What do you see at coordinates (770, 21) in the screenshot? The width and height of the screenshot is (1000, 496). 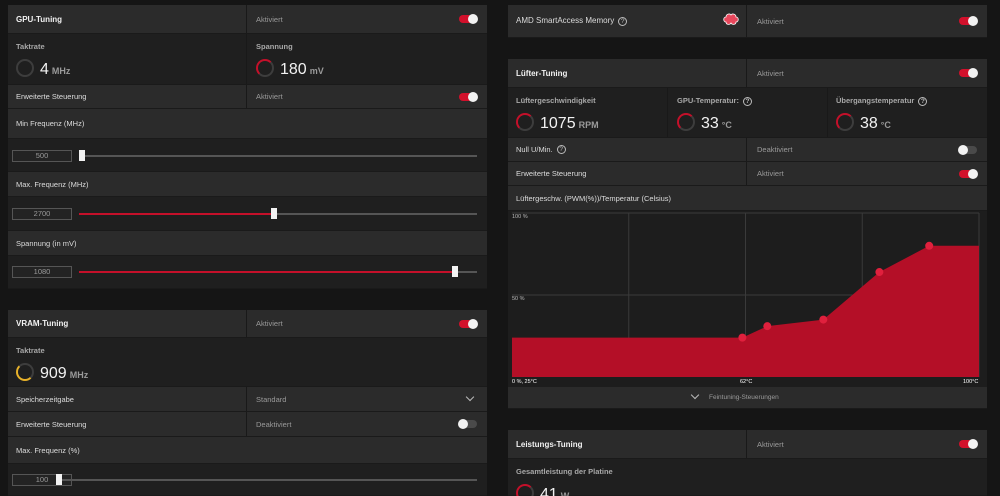 I see `sam-status: Aktiviert` at bounding box center [770, 21].